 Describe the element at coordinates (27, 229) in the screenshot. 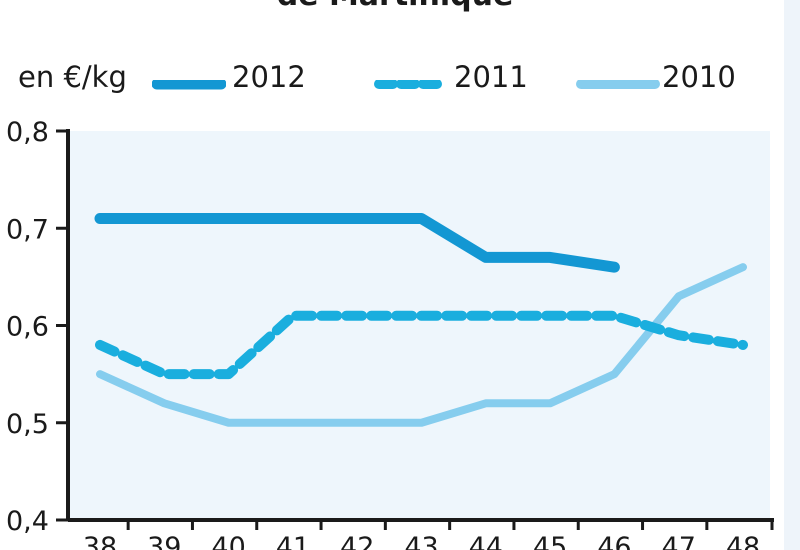

I see `y-tick-label: 0,7` at that location.